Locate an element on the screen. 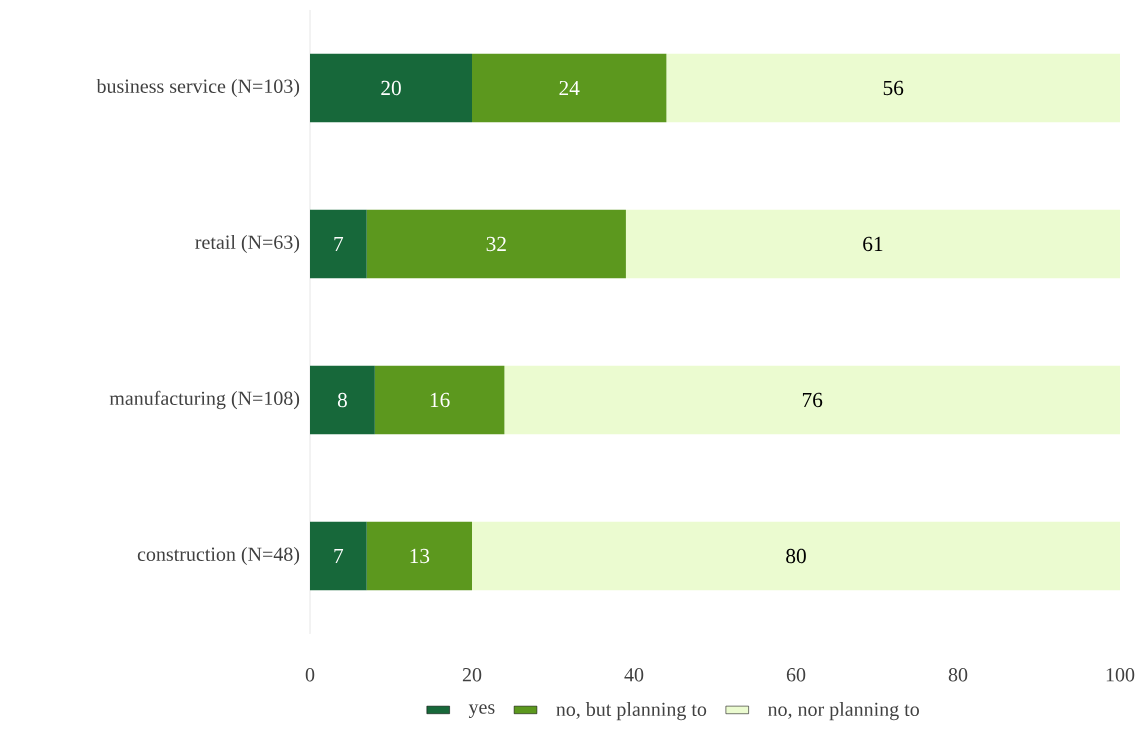 The height and width of the screenshot is (734, 1145). data-label: 16 is located at coordinates (440, 400).